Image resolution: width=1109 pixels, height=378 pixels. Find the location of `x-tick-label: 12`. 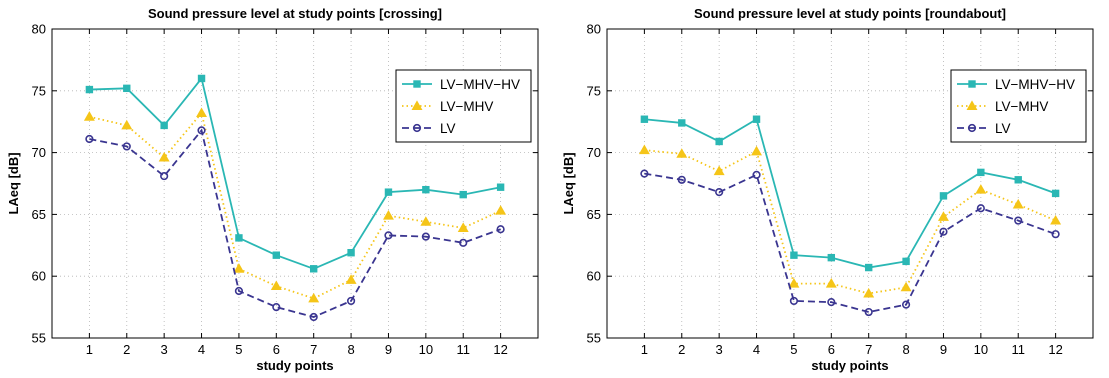

x-tick-label: 12 is located at coordinates (500, 349).